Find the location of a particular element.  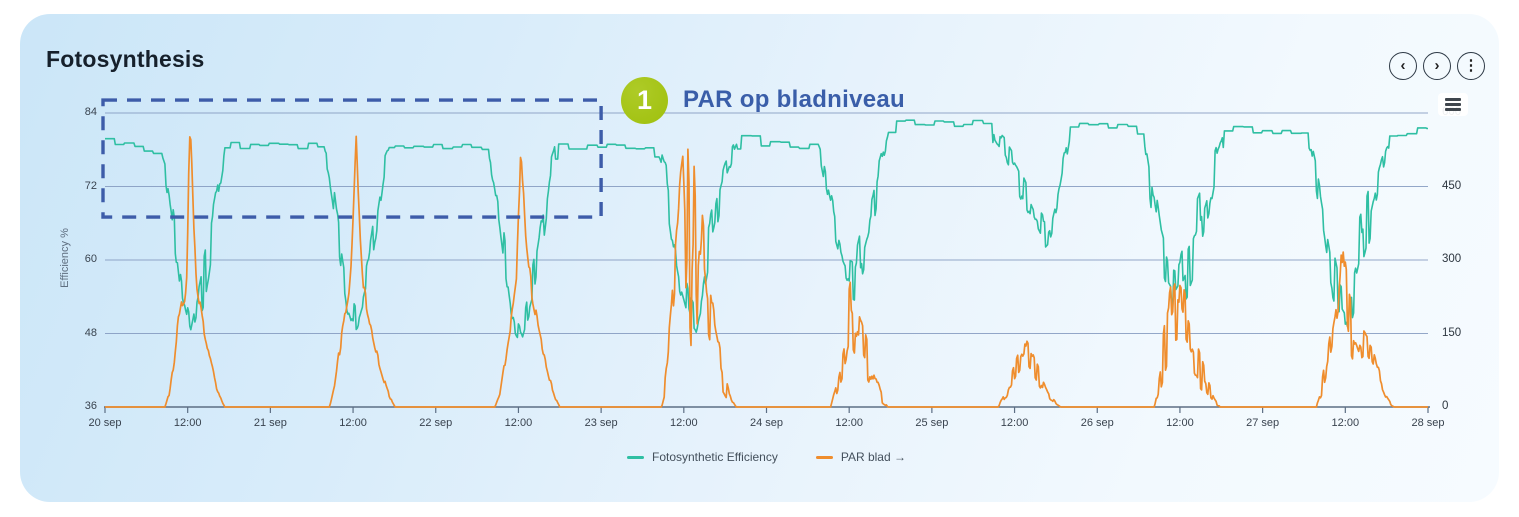

chevron-right-icon: › is located at coordinates (1437, 65).